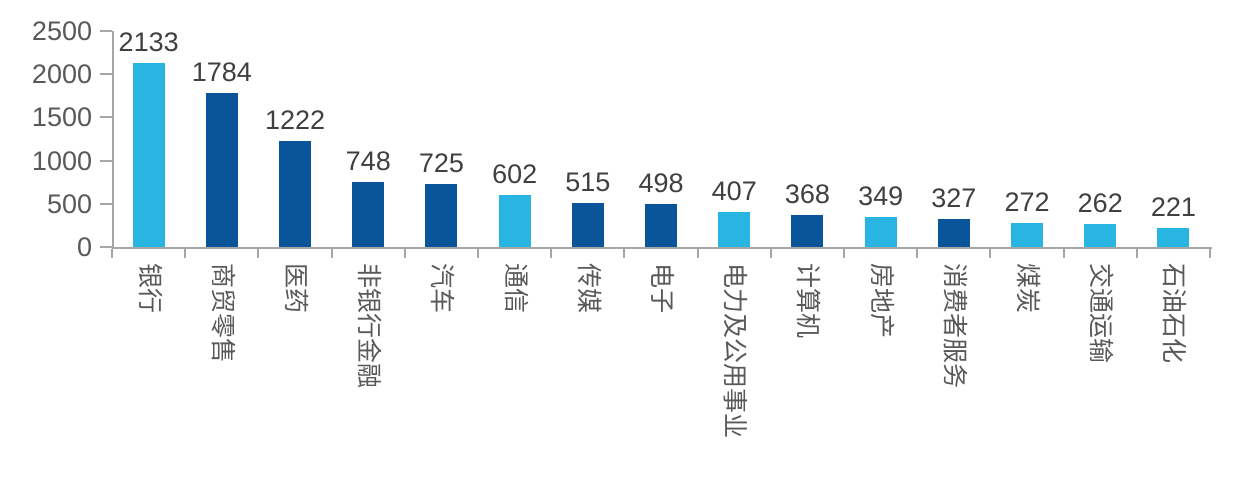 Image resolution: width=1243 pixels, height=482 pixels. I want to click on bar-value-label: 262, so click(1100, 203).